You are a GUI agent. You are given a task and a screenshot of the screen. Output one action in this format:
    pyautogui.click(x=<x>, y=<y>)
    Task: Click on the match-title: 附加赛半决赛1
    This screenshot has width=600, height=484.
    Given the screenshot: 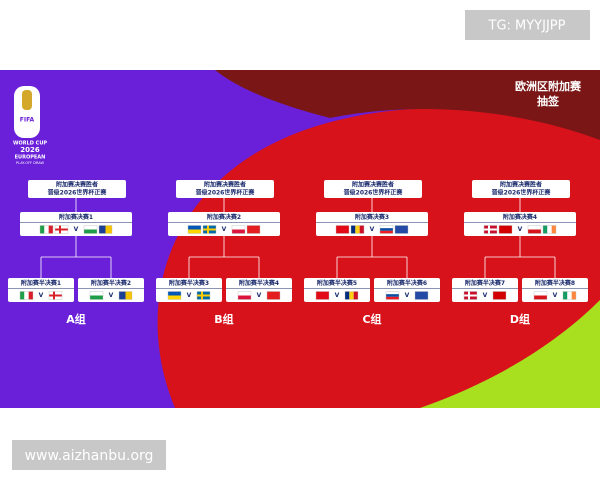 What is the action you would take?
    pyautogui.click(x=41, y=283)
    